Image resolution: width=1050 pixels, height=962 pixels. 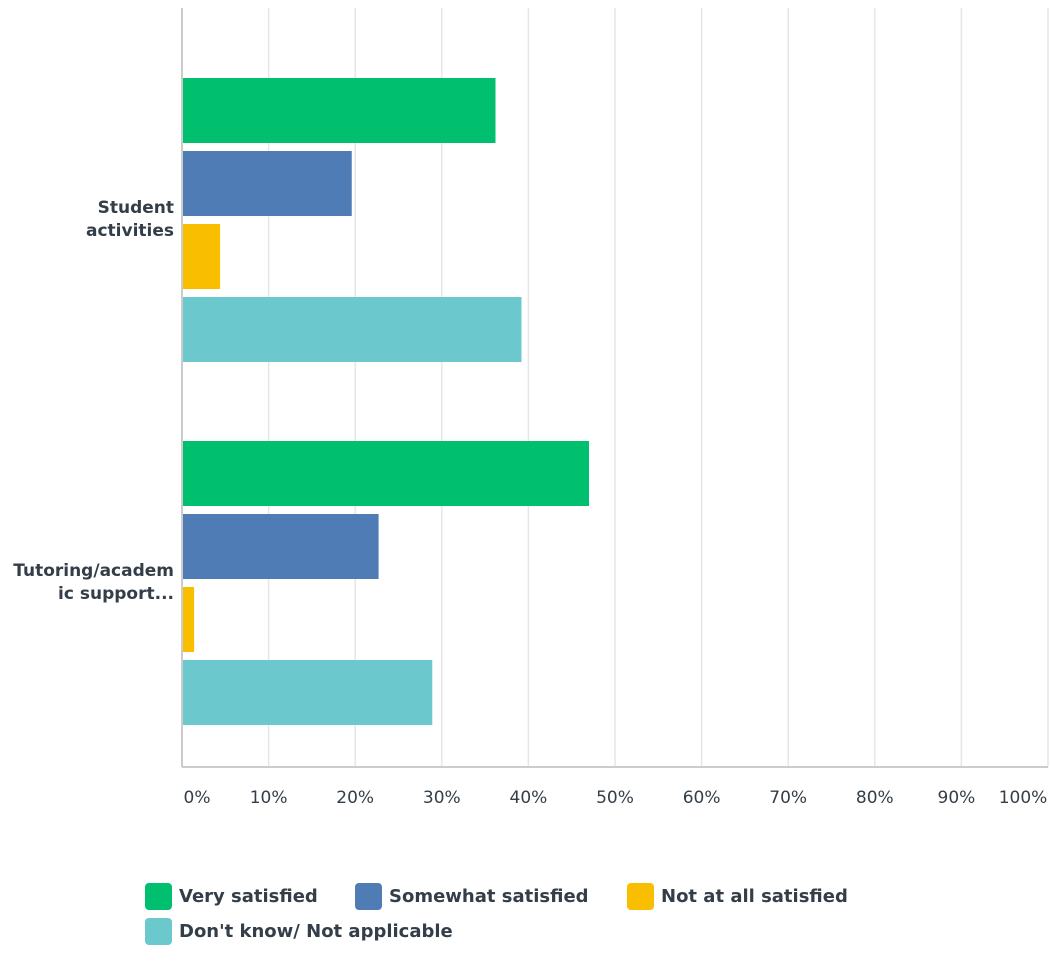 I want to click on x-tick-label: 40%, so click(x=529, y=798).